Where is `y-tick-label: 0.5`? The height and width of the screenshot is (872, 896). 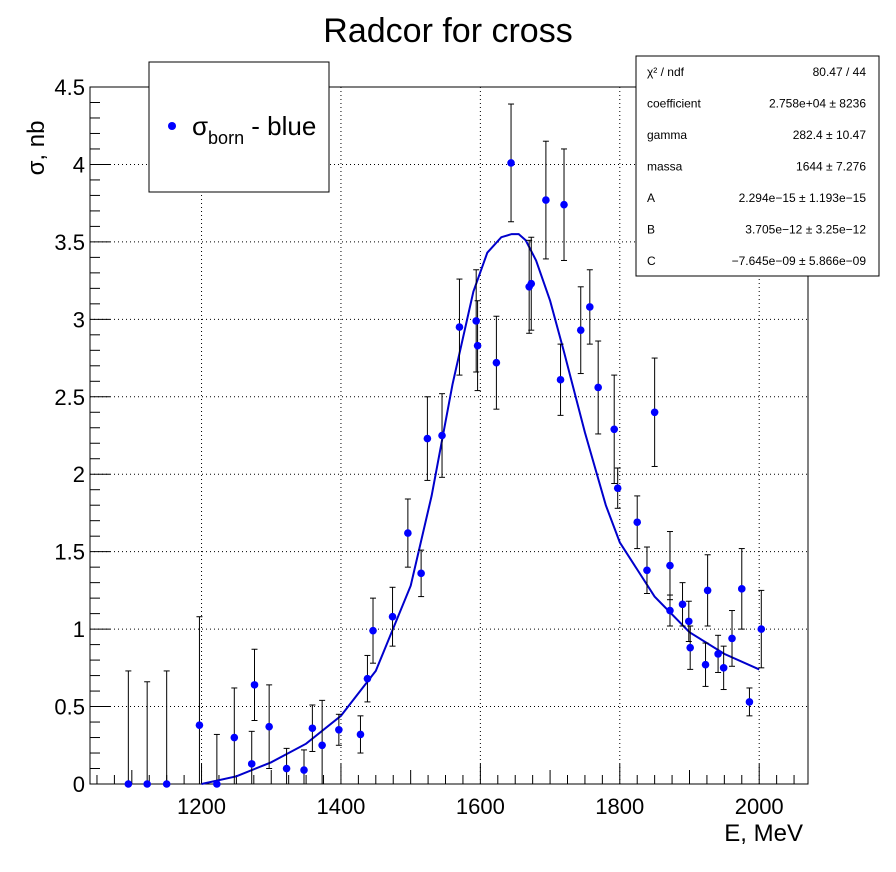
y-tick-label: 0.5 is located at coordinates (69, 707).